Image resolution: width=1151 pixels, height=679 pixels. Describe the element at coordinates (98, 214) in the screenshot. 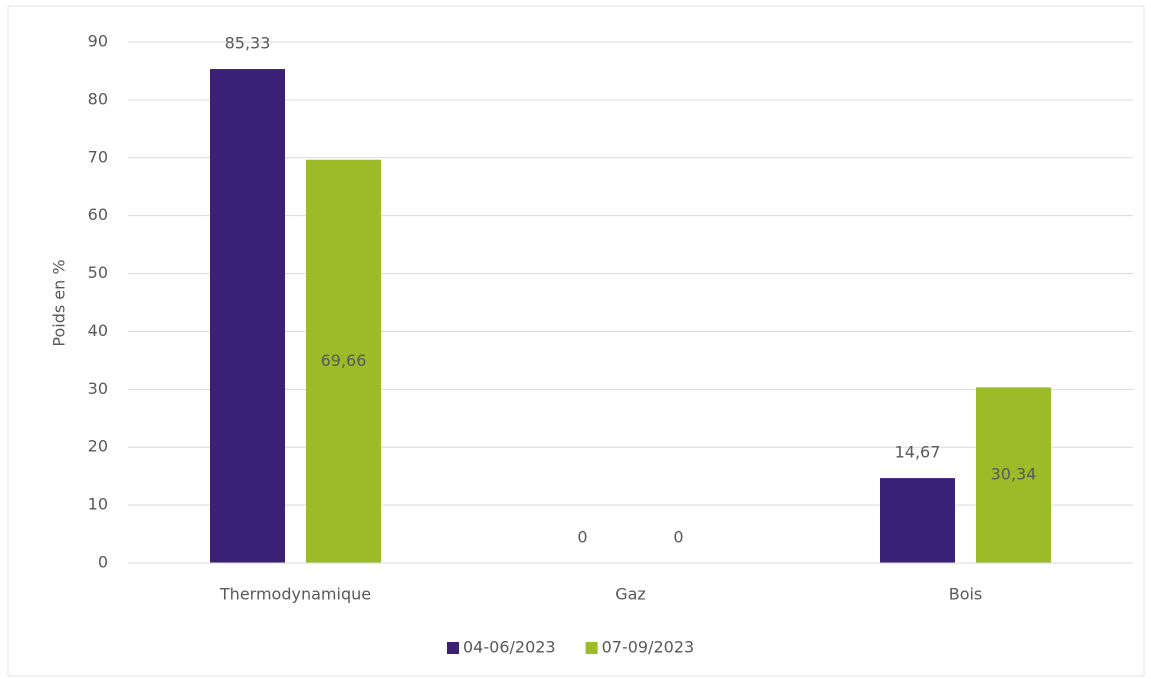

I see `y-tick-label: 60` at that location.